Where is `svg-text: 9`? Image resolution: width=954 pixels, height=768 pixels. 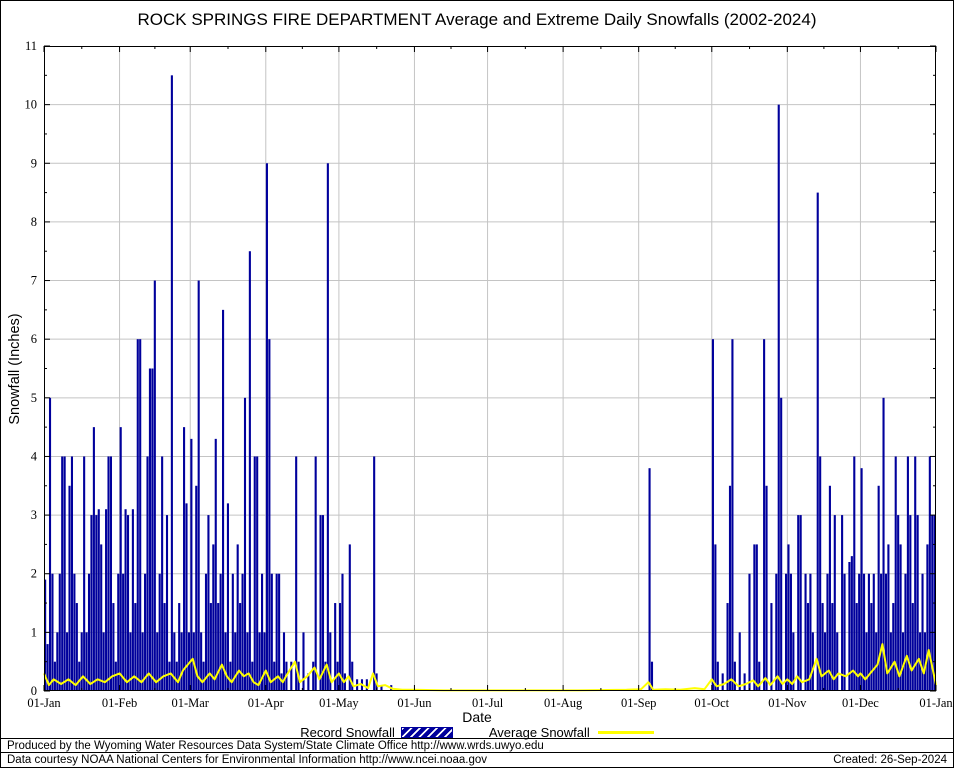
svg-text: 9 is located at coordinates (34, 163).